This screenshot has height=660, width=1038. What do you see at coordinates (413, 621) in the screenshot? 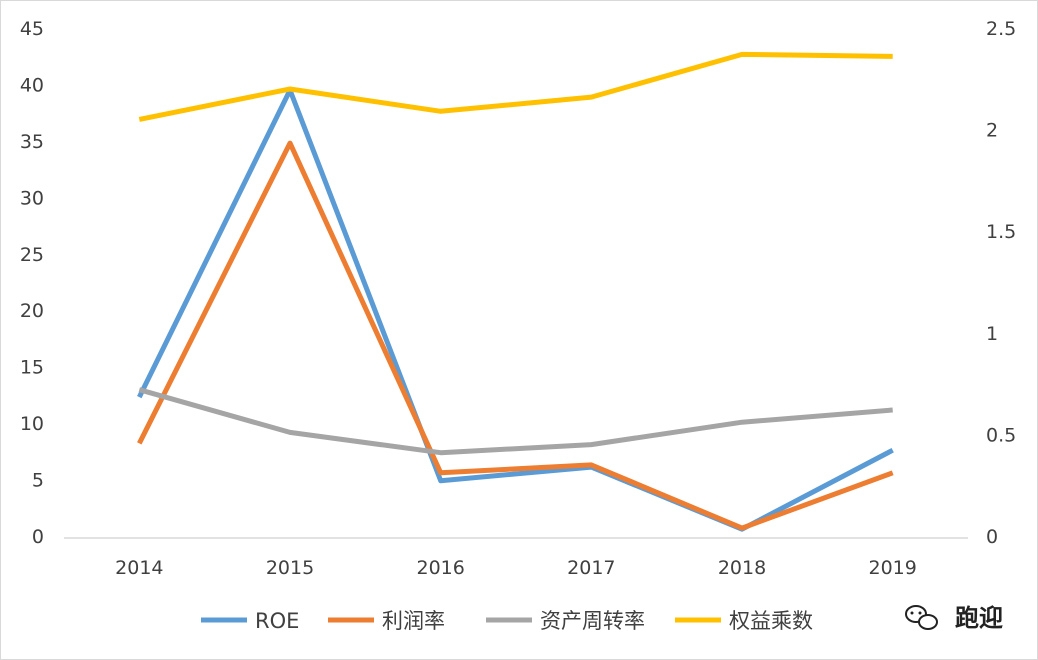
I see `legend-label: 利润率` at bounding box center [413, 621].